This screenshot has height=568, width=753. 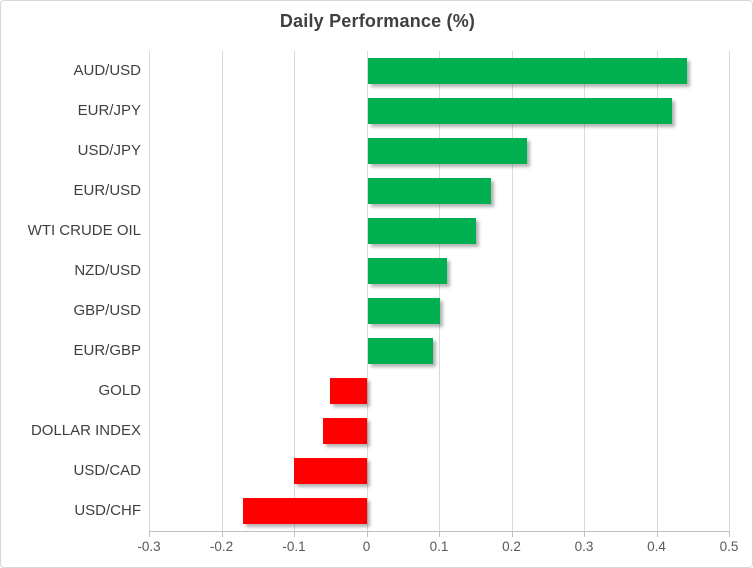 I want to click on bar-aud-usd, so click(x=527, y=71).